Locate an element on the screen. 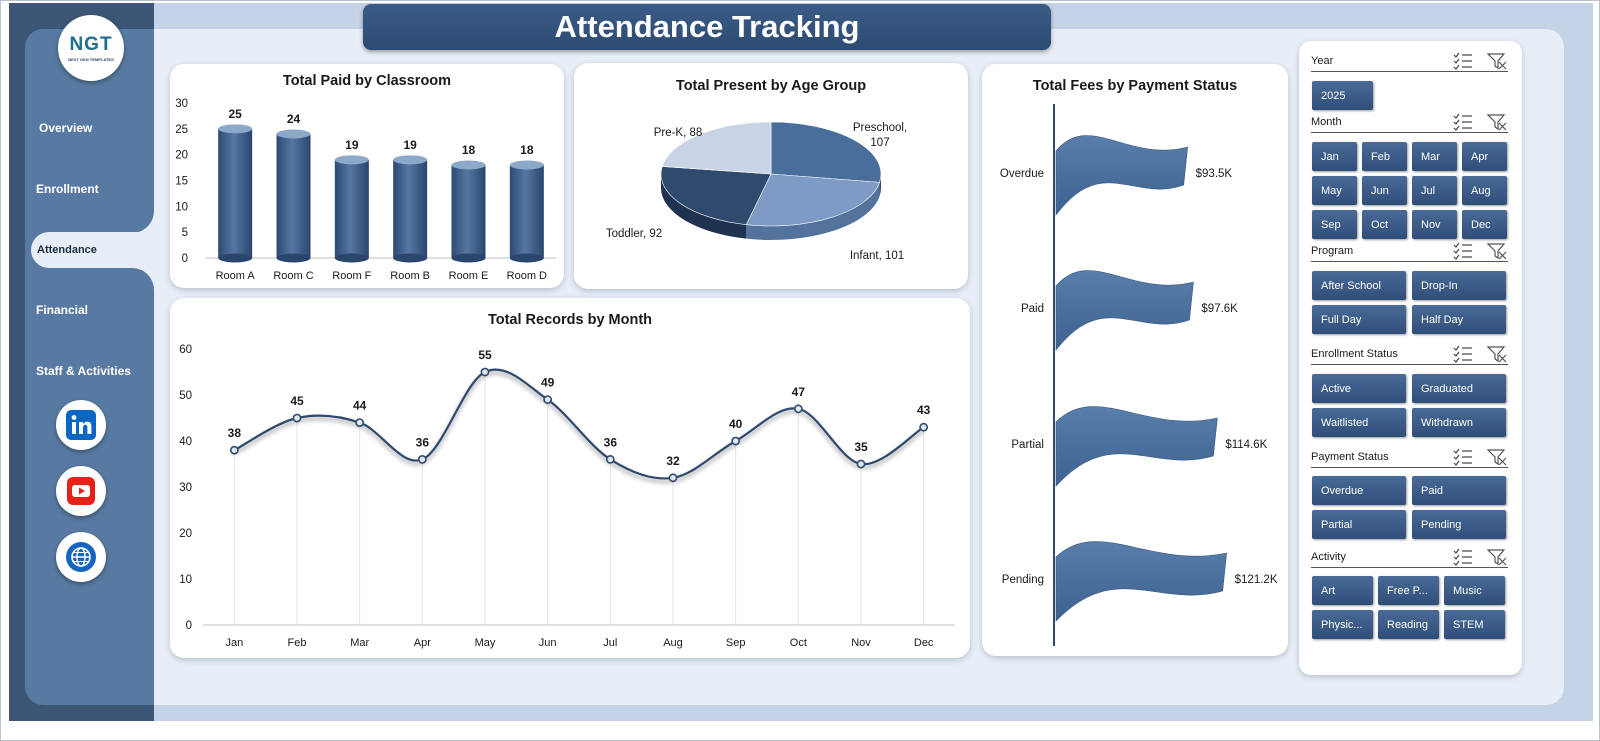 The image size is (1600, 741). youtube-icon is located at coordinates (81, 491).